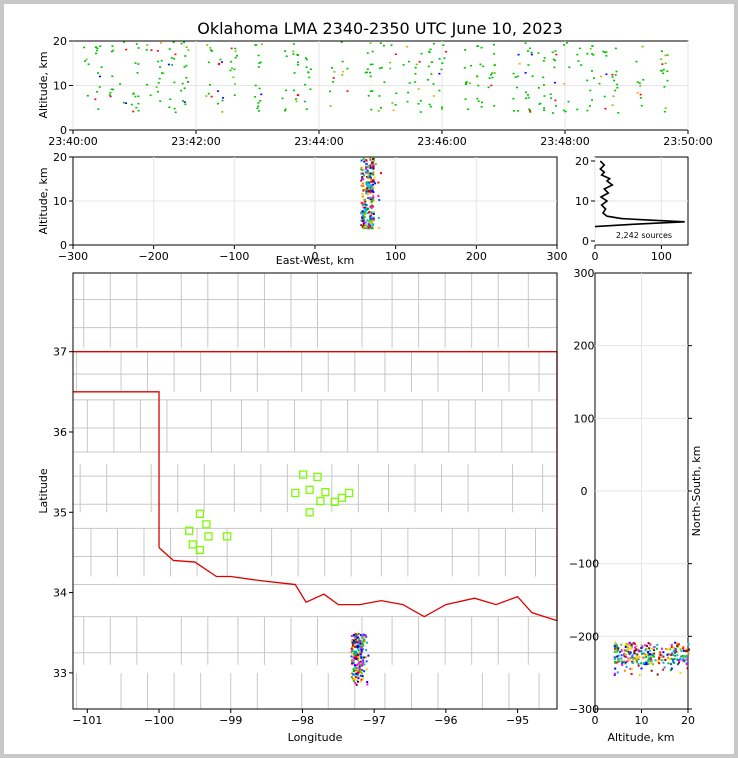 The height and width of the screenshot is (758, 738). Describe the element at coordinates (72, 141) in the screenshot. I see `time-height-xtick-label: 23:40:00` at that location.